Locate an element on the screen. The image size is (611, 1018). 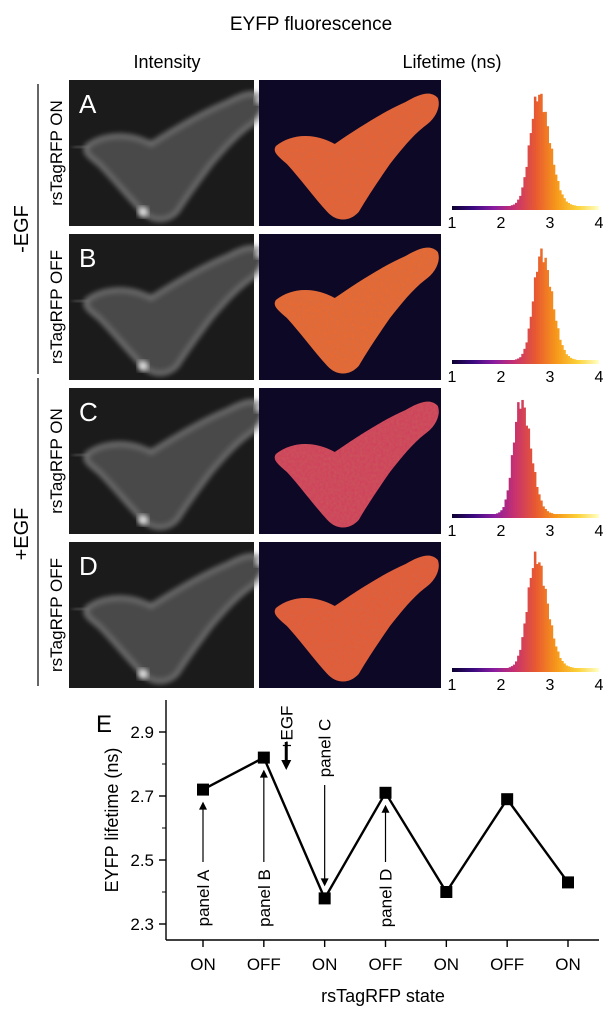
plus-egf-label: +EGF is located at coordinates (22, 534).